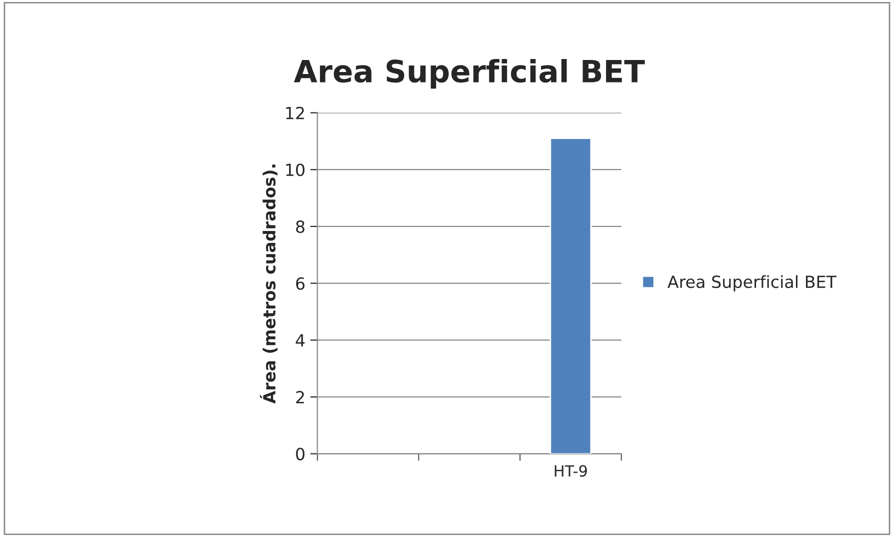  I want to click on chart-title: Area Superficial BET, so click(469, 73).